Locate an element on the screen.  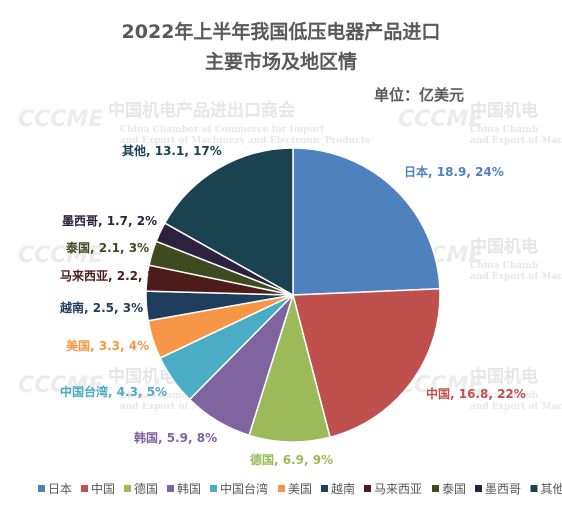
data-label-10: 其他, 13.1, 17% is located at coordinates (172, 150).